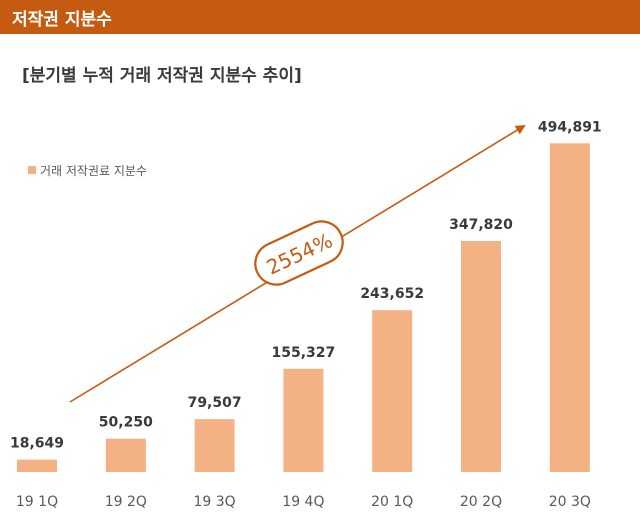  I want to click on growth-badge: 2554%, so click(299, 253).